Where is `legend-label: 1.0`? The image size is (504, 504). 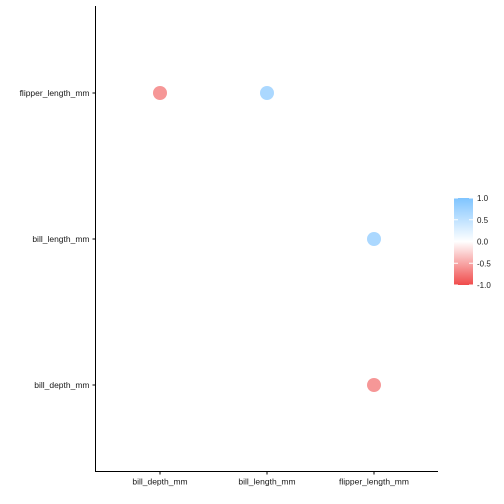
legend-label: 1.0 is located at coordinates (483, 198).